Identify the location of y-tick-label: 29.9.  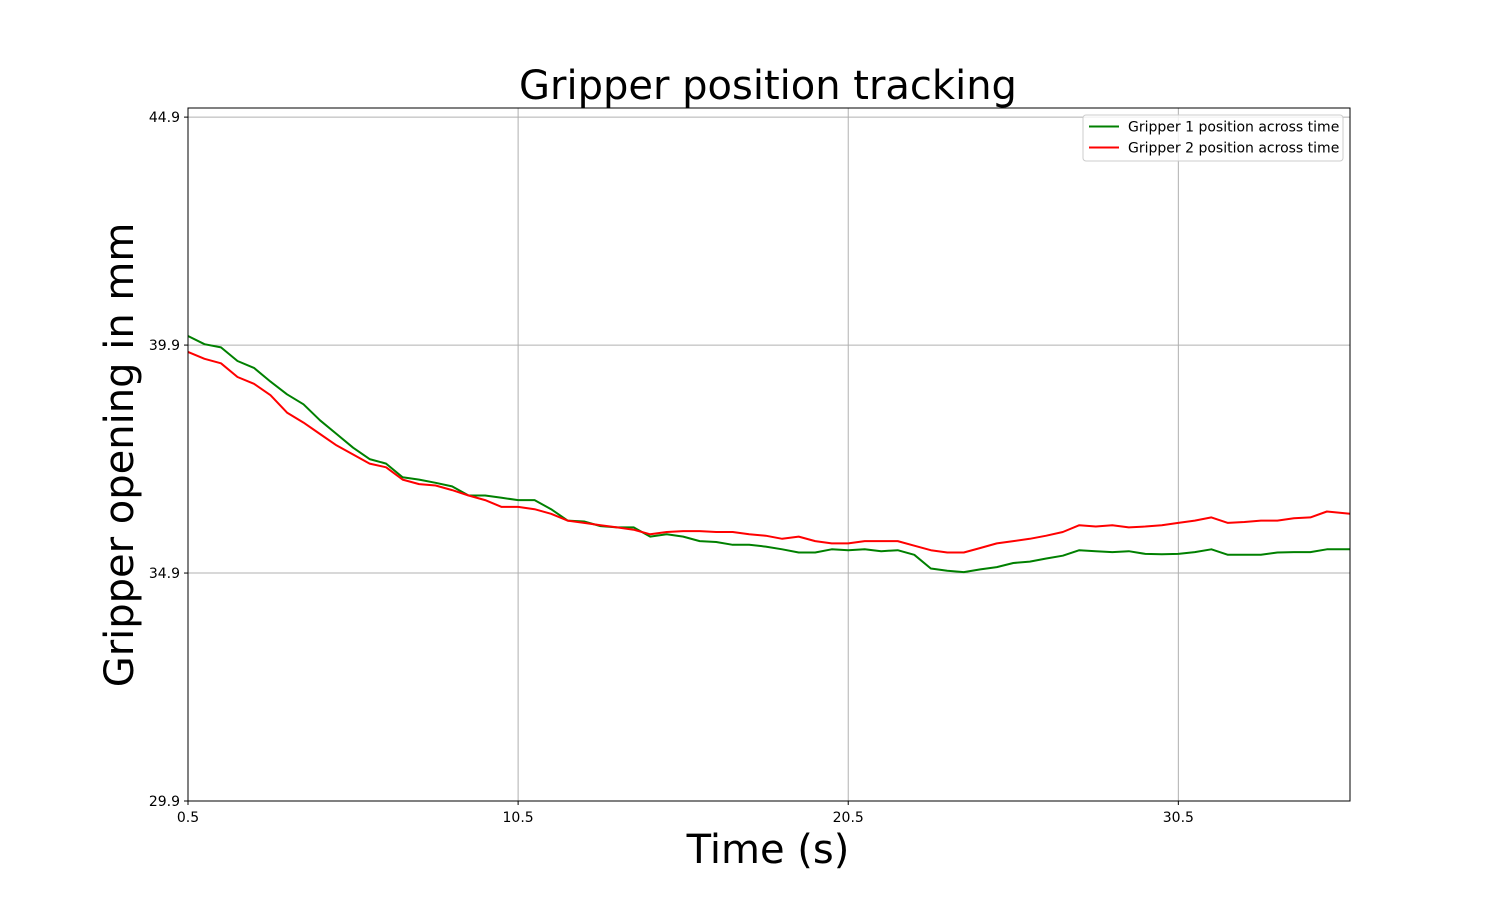
(164, 802).